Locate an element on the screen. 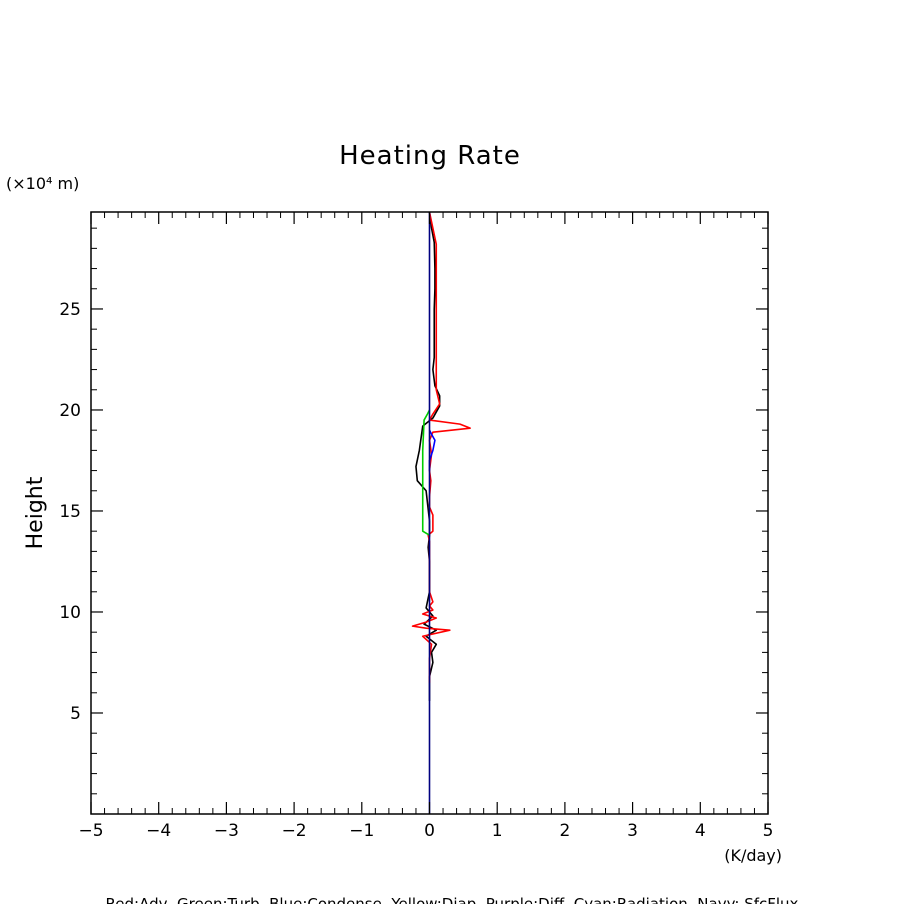 This screenshot has width=904, height=904. y-axis-unit: (×10⁴ m) is located at coordinates (42, 183).